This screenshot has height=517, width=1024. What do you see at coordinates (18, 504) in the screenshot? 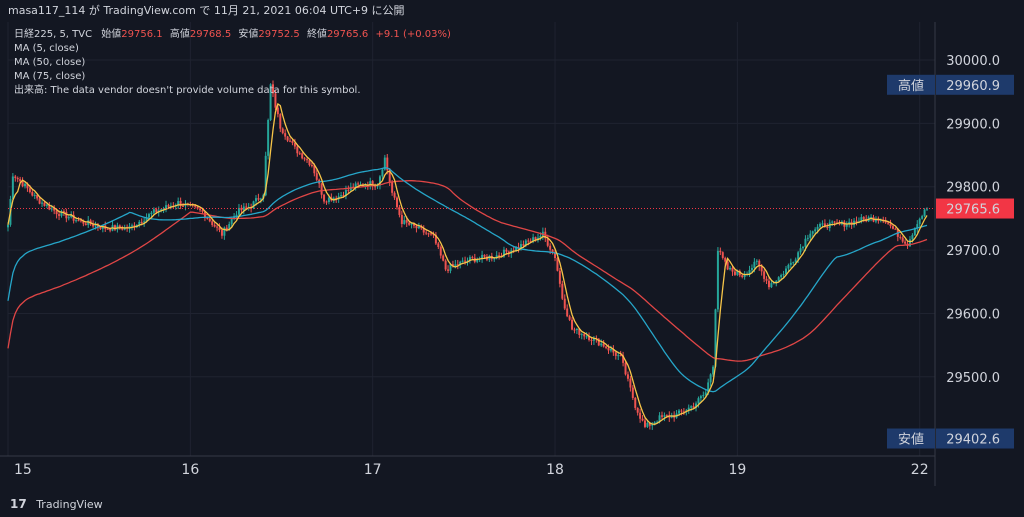
I see `tradingview-logo-icon: 17` at bounding box center [18, 504].